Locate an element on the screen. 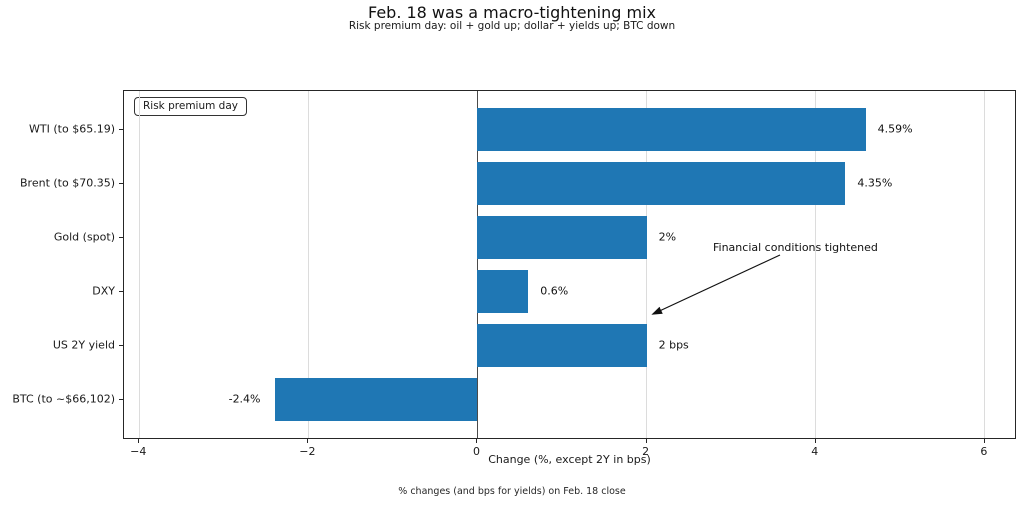 The width and height of the screenshot is (1024, 505). zero-line is located at coordinates (477, 264).